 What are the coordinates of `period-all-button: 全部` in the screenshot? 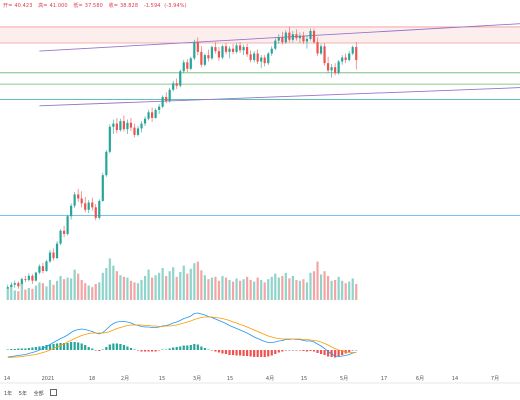 It's located at (38, 394).